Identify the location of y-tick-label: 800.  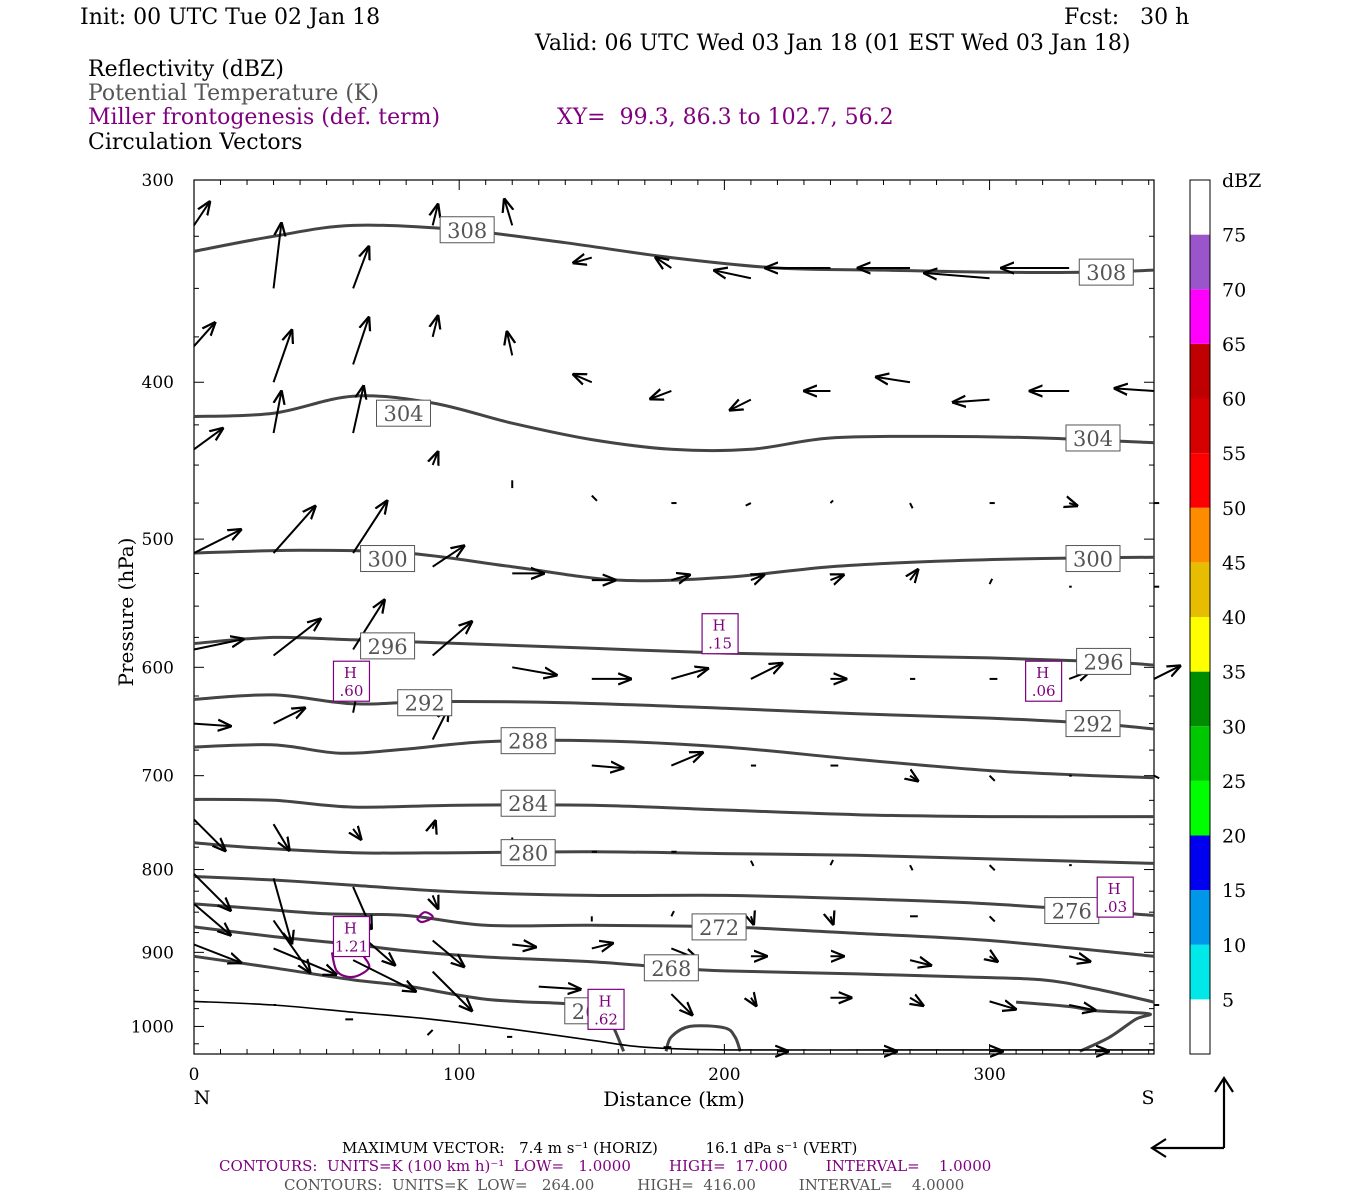
(158, 871).